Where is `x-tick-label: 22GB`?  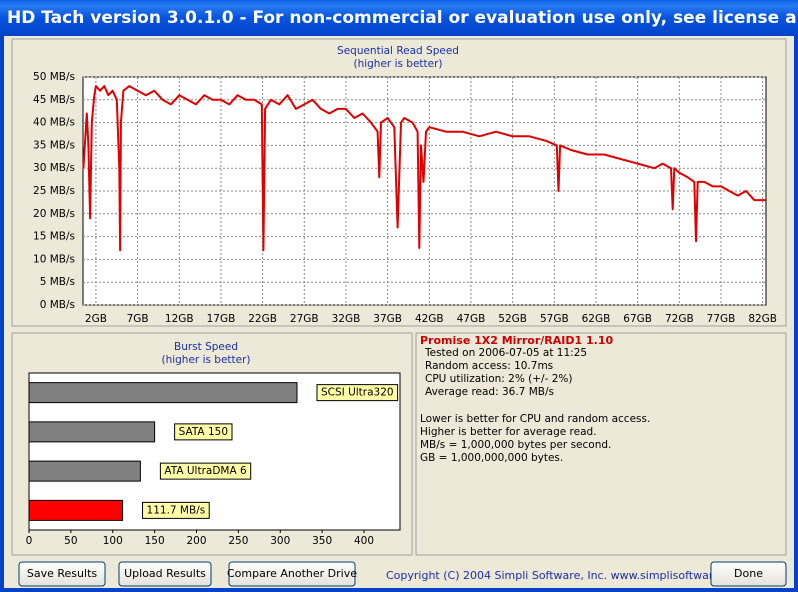 x-tick-label: 22GB is located at coordinates (262, 319).